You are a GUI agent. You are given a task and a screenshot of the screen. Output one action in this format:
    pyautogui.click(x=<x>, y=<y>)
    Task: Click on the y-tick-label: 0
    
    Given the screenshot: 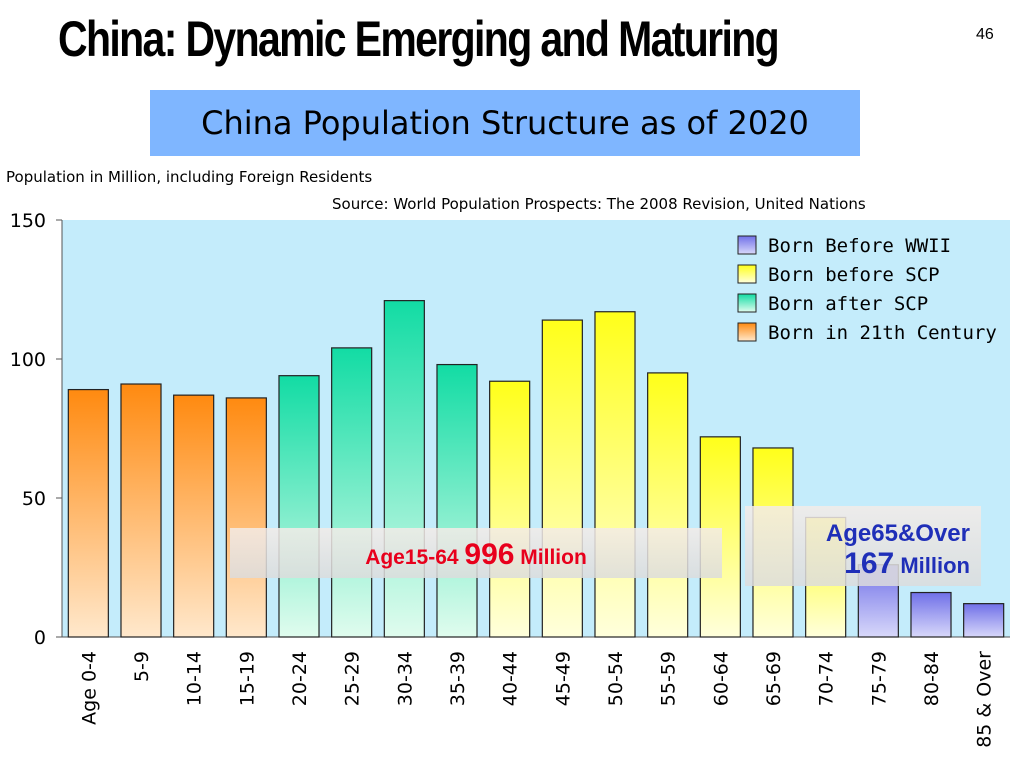 What is the action you would take?
    pyautogui.click(x=40, y=638)
    